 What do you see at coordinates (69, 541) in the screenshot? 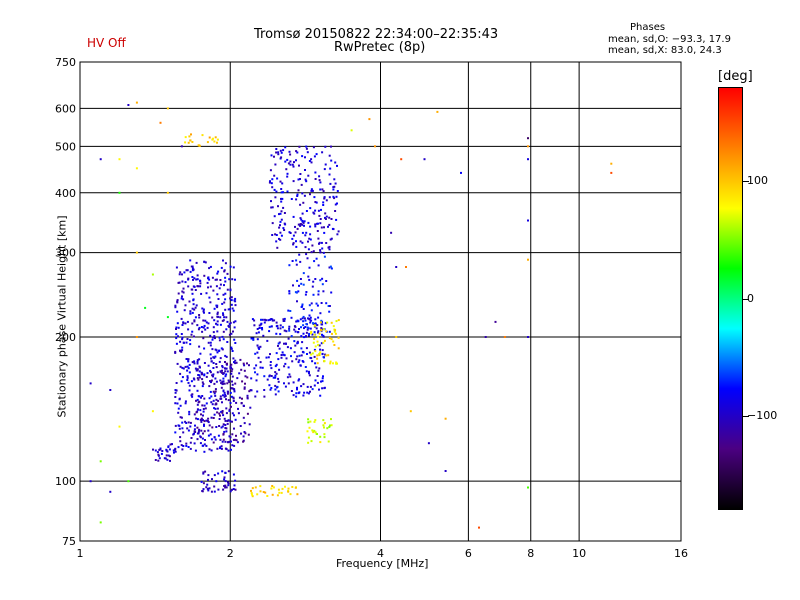
I see `y-tick-label: 75` at bounding box center [69, 541].